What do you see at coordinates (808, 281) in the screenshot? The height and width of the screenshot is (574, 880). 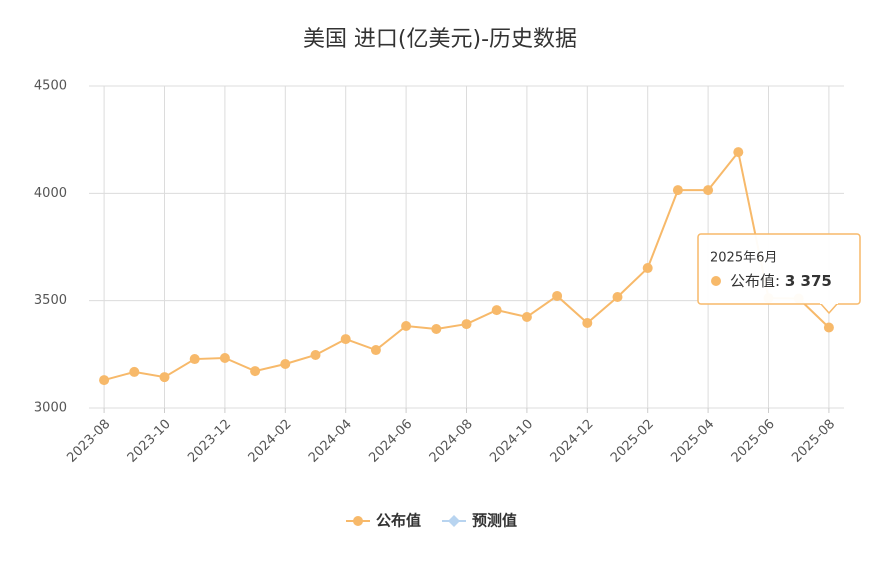 I see `tooltip-value: 3 375` at bounding box center [808, 281].